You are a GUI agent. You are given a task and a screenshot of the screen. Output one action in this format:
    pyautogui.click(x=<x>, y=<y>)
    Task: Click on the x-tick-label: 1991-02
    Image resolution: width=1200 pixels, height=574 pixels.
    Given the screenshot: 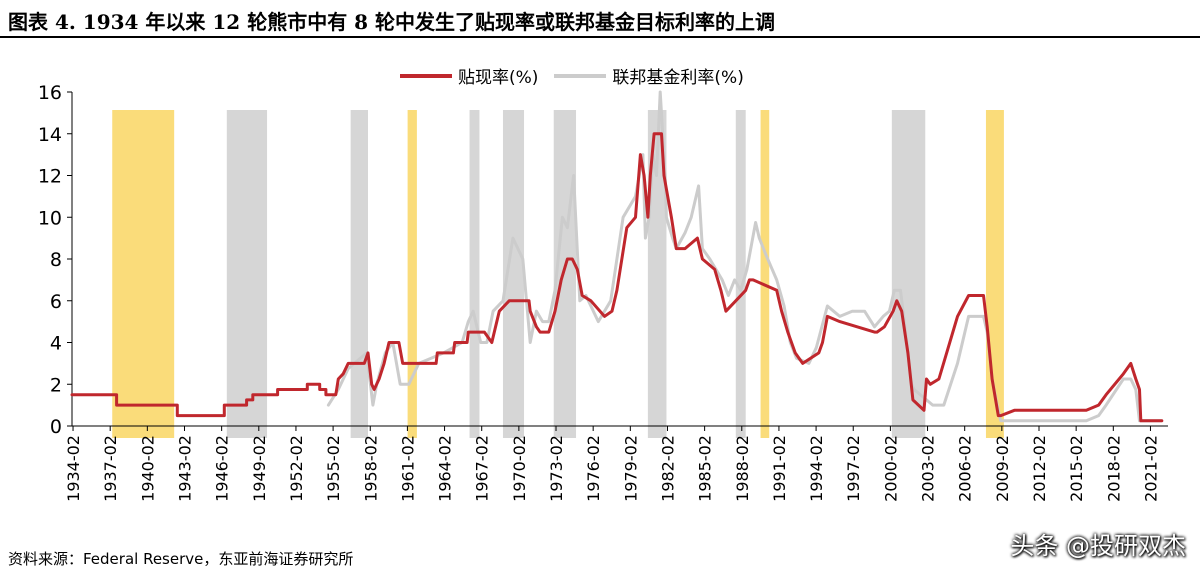 What is the action you would take?
    pyautogui.click(x=779, y=468)
    